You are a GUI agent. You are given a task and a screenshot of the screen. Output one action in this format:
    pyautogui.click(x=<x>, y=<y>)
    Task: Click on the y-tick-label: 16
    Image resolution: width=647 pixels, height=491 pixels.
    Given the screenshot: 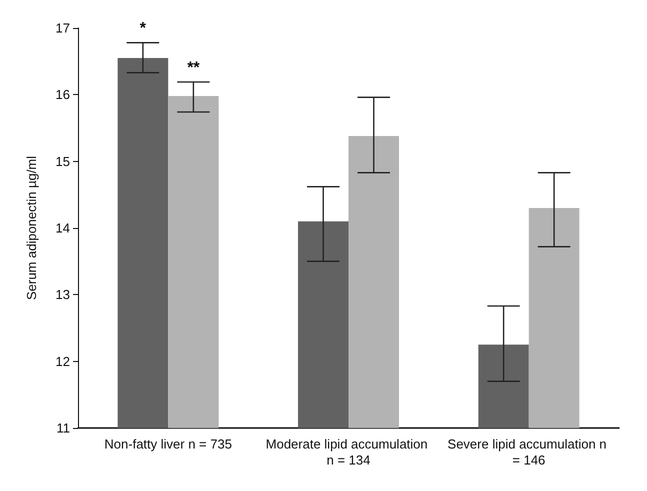 What is the action you would take?
    pyautogui.click(x=63, y=94)
    